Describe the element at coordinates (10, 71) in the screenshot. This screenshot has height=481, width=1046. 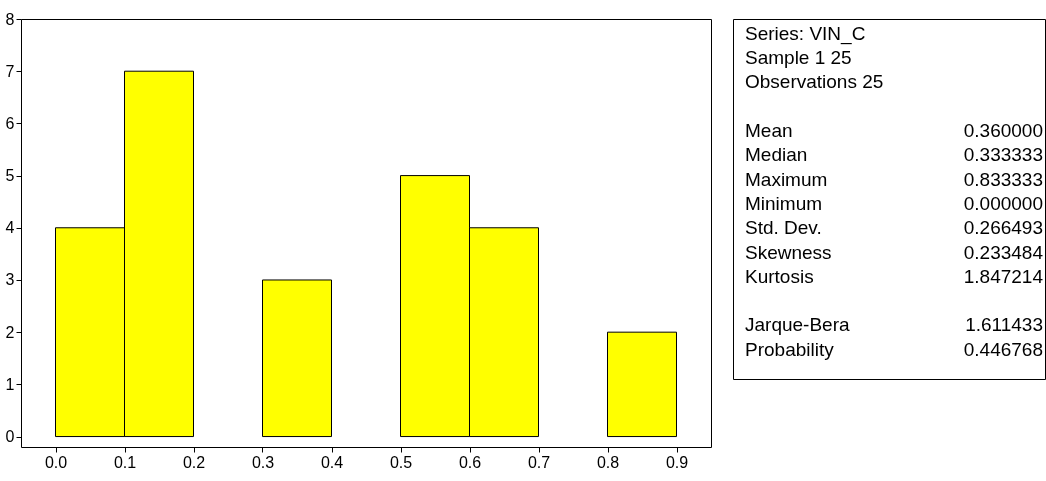
I see `y-tick-label: 7` at that location.